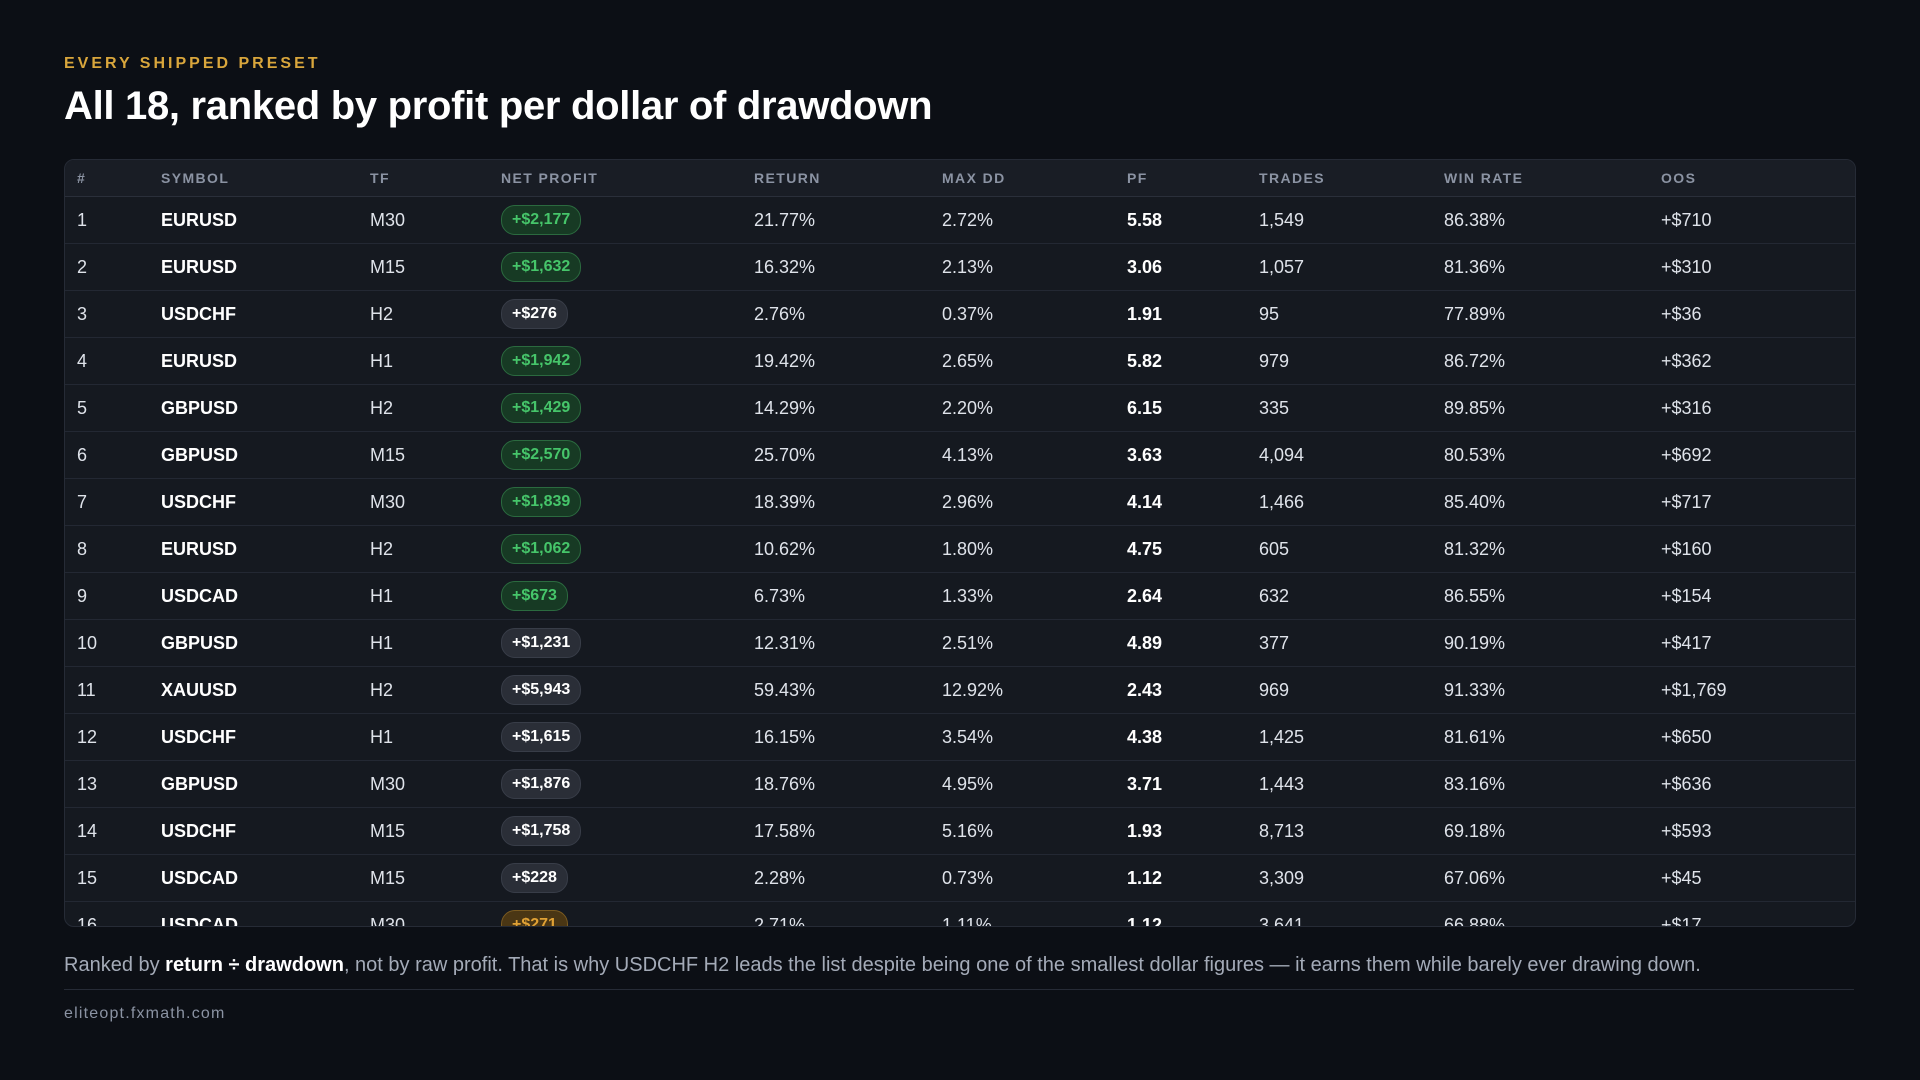 The width and height of the screenshot is (1920, 1080). I want to click on column-header-oos: OOS, so click(1758, 178).